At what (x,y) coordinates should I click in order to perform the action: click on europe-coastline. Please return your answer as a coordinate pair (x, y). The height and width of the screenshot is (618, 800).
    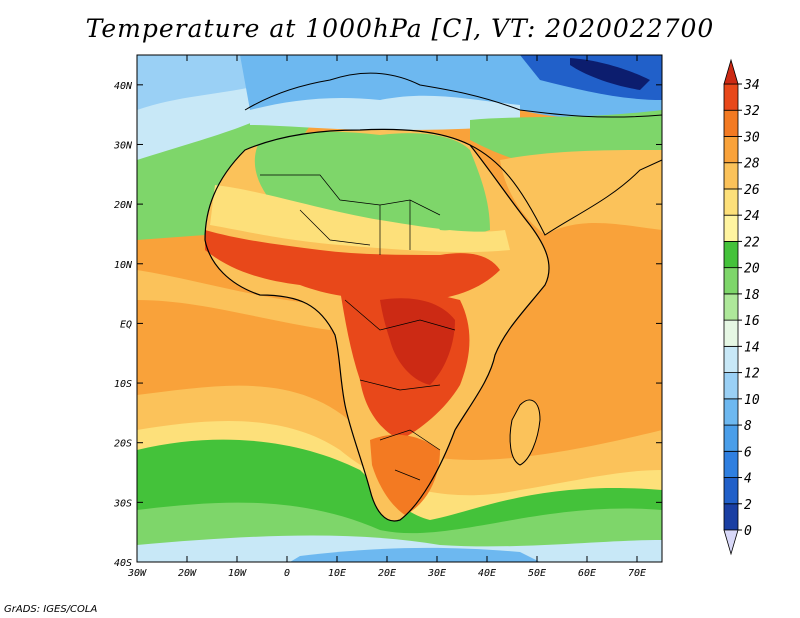
    Looking at the image, I should click on (453, 95).